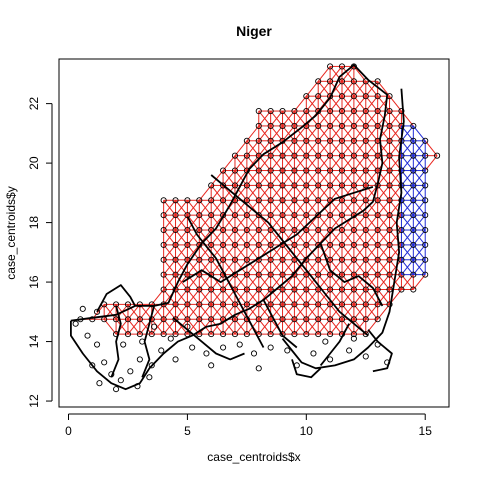 Image resolution: width=480 pixels, height=480 pixels. Describe the element at coordinates (40, 252) in the screenshot. I see `y-axis: 12 14 16 18 20 22` at that location.